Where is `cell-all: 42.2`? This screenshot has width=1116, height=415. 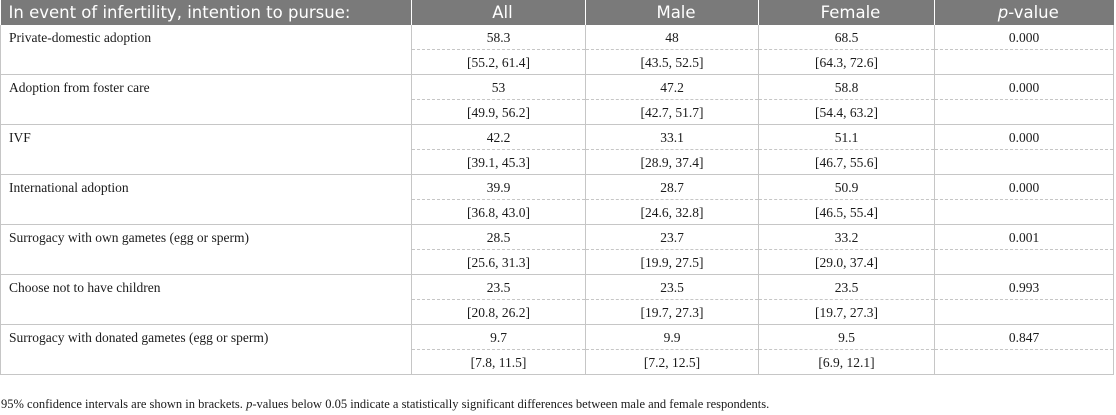 cell-all: 42.2 is located at coordinates (498, 137).